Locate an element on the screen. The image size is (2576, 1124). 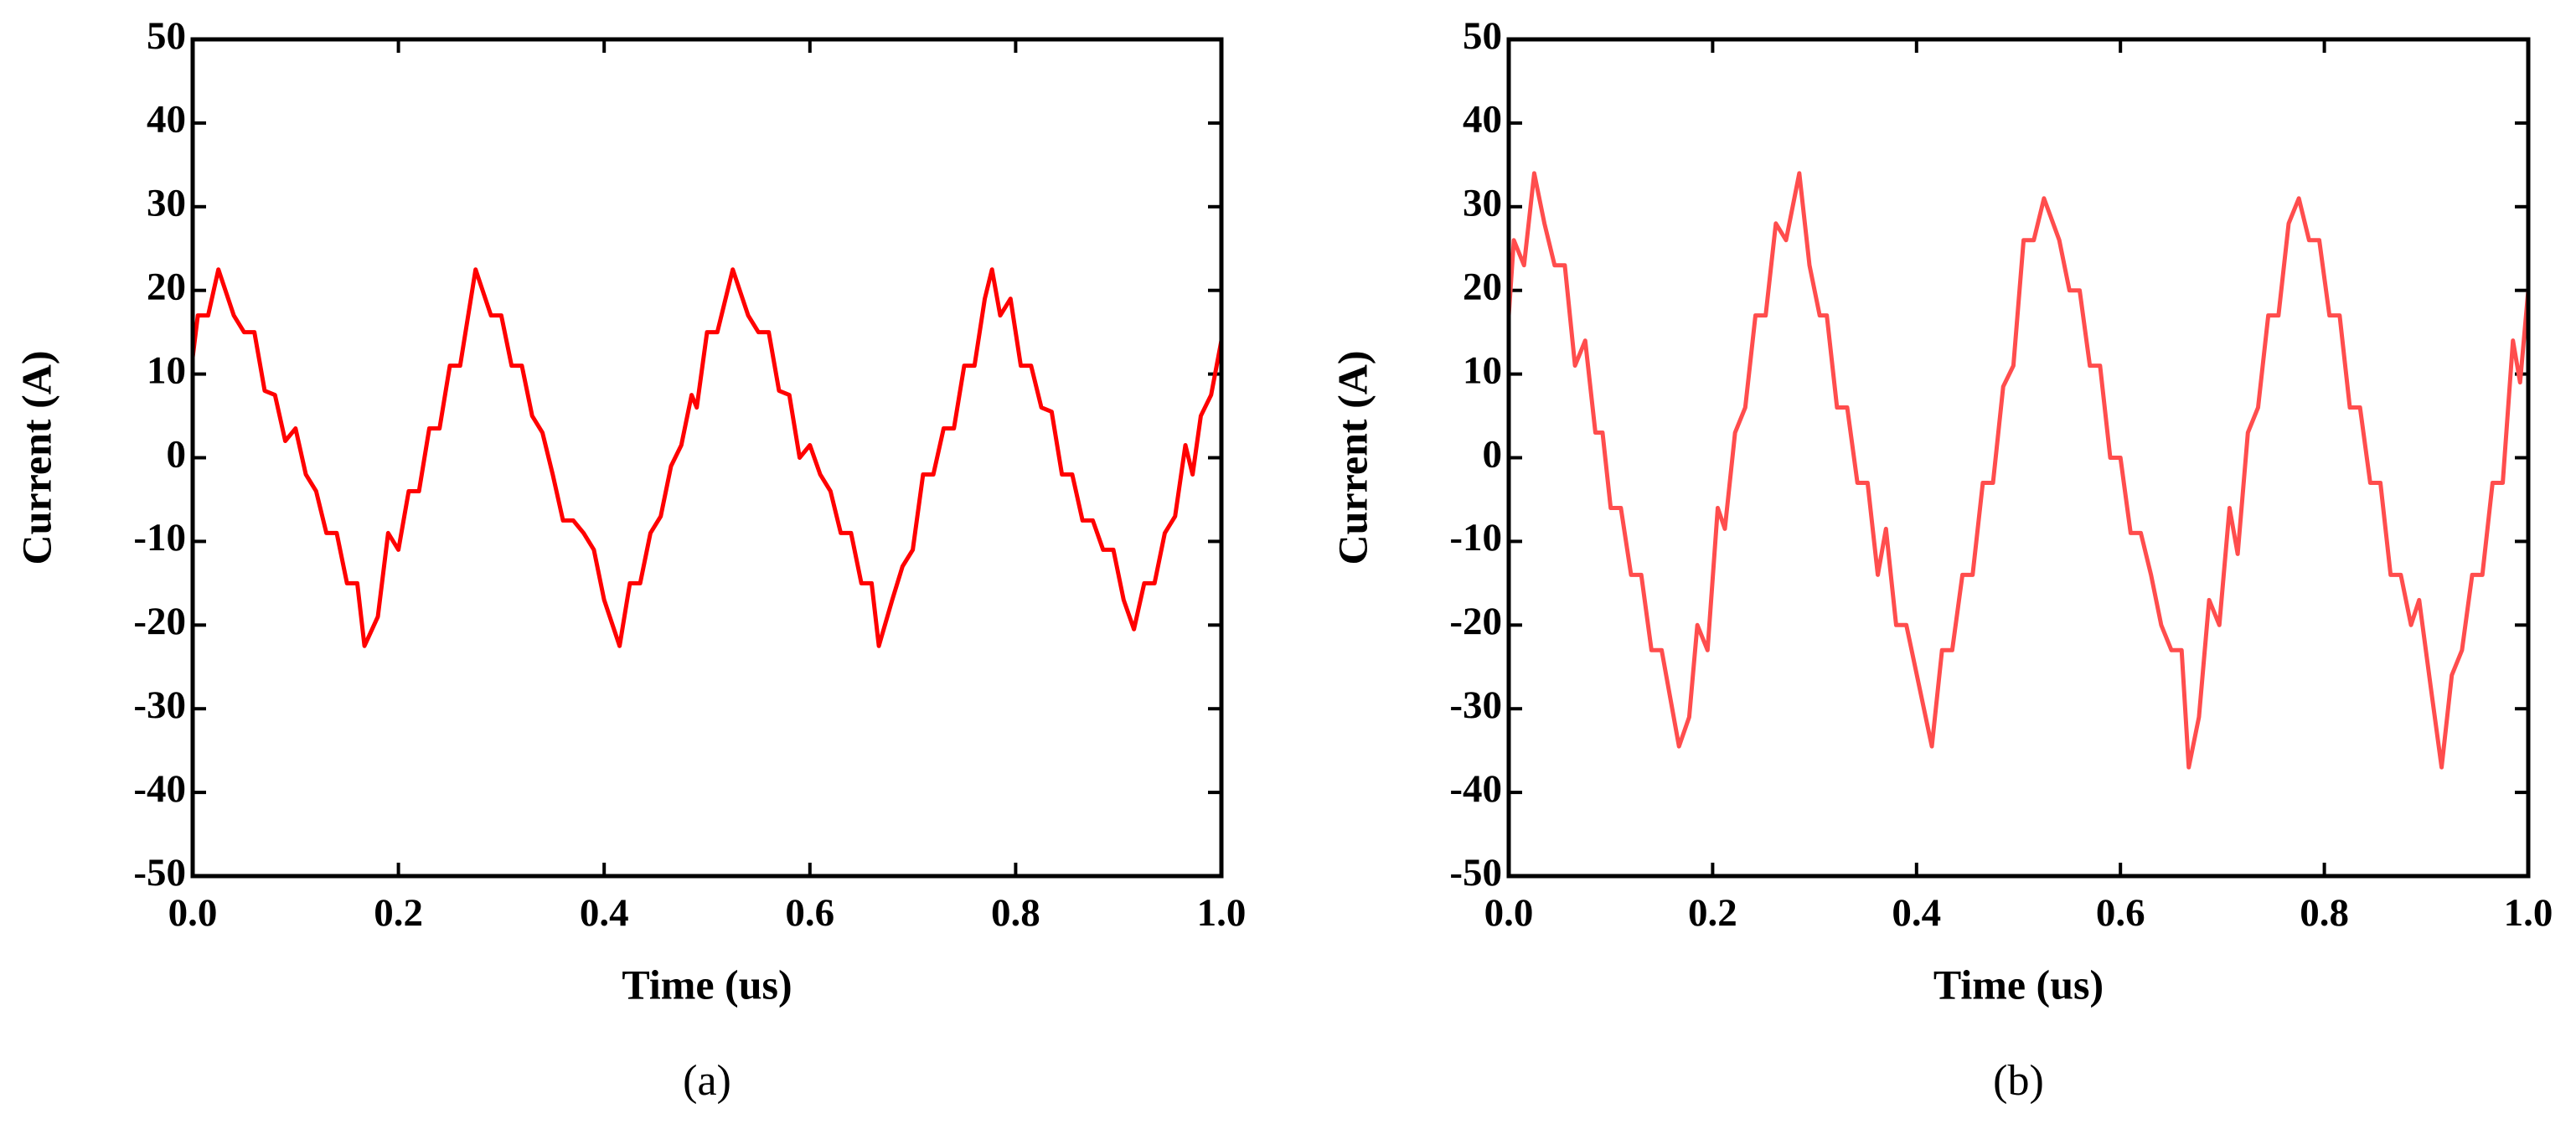
caption: (b) is located at coordinates (2018, 1081).